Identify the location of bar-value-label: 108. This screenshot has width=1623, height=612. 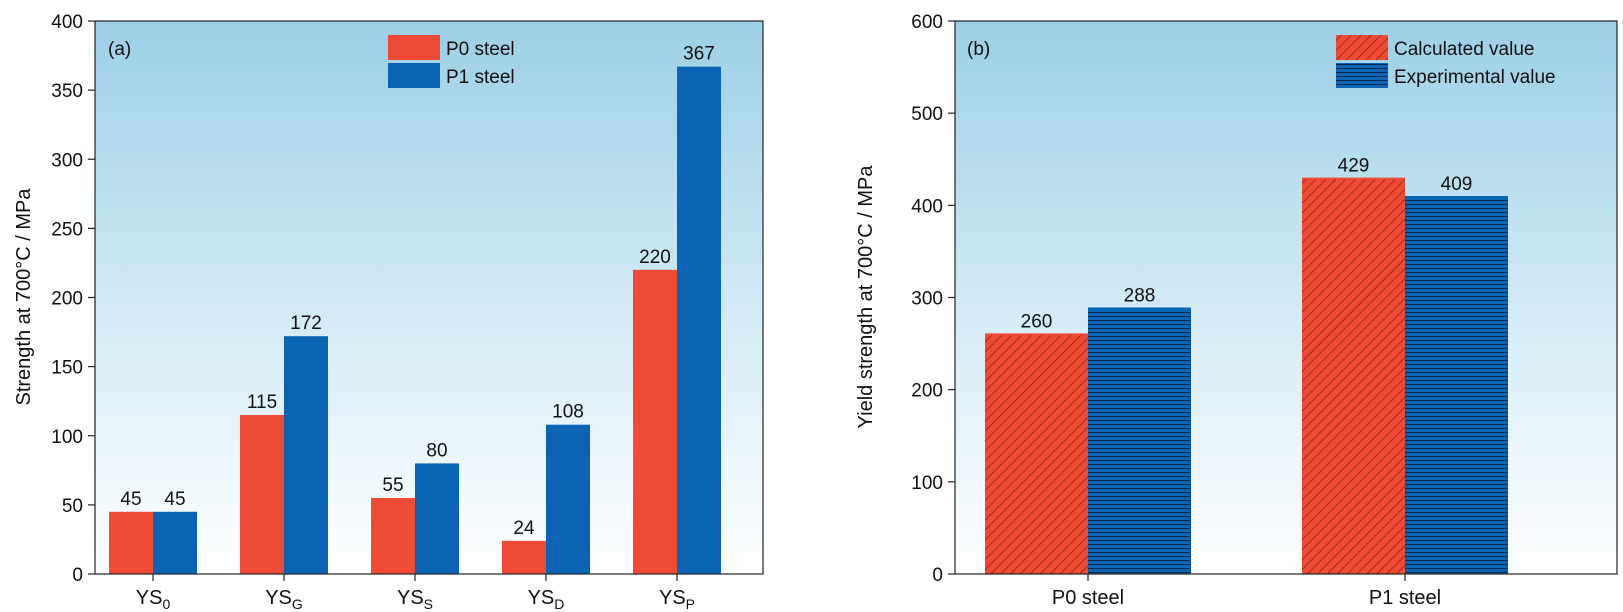
(568, 412).